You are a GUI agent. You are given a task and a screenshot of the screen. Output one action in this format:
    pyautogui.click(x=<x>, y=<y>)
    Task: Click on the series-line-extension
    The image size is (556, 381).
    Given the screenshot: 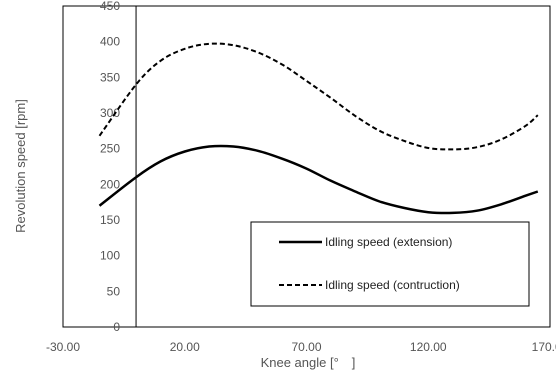 What is the action you would take?
    pyautogui.click(x=318, y=179)
    